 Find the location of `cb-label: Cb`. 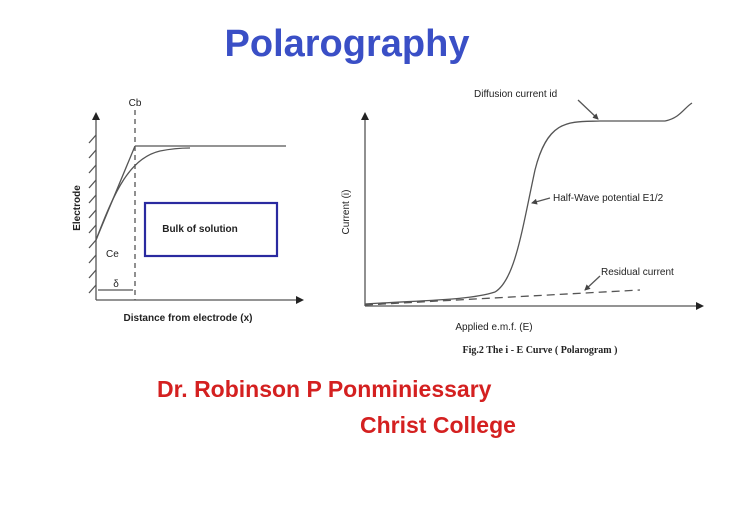

cb-label: Cb is located at coordinates (135, 103).